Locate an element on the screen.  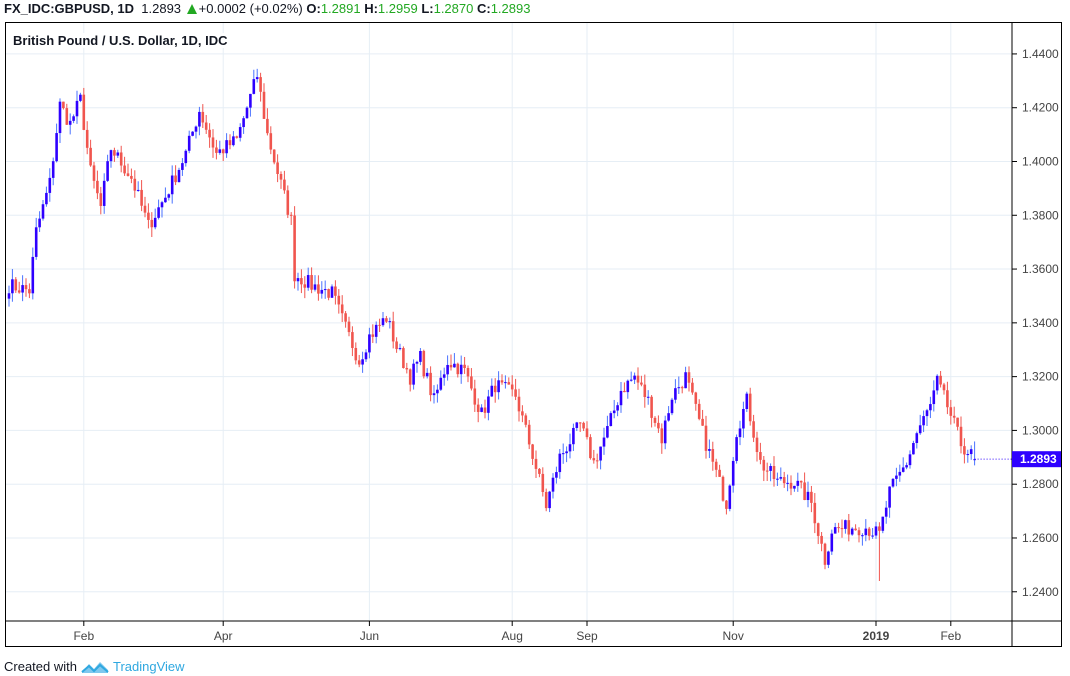
y-tick-label: 1.3200 is located at coordinates (1040, 377).